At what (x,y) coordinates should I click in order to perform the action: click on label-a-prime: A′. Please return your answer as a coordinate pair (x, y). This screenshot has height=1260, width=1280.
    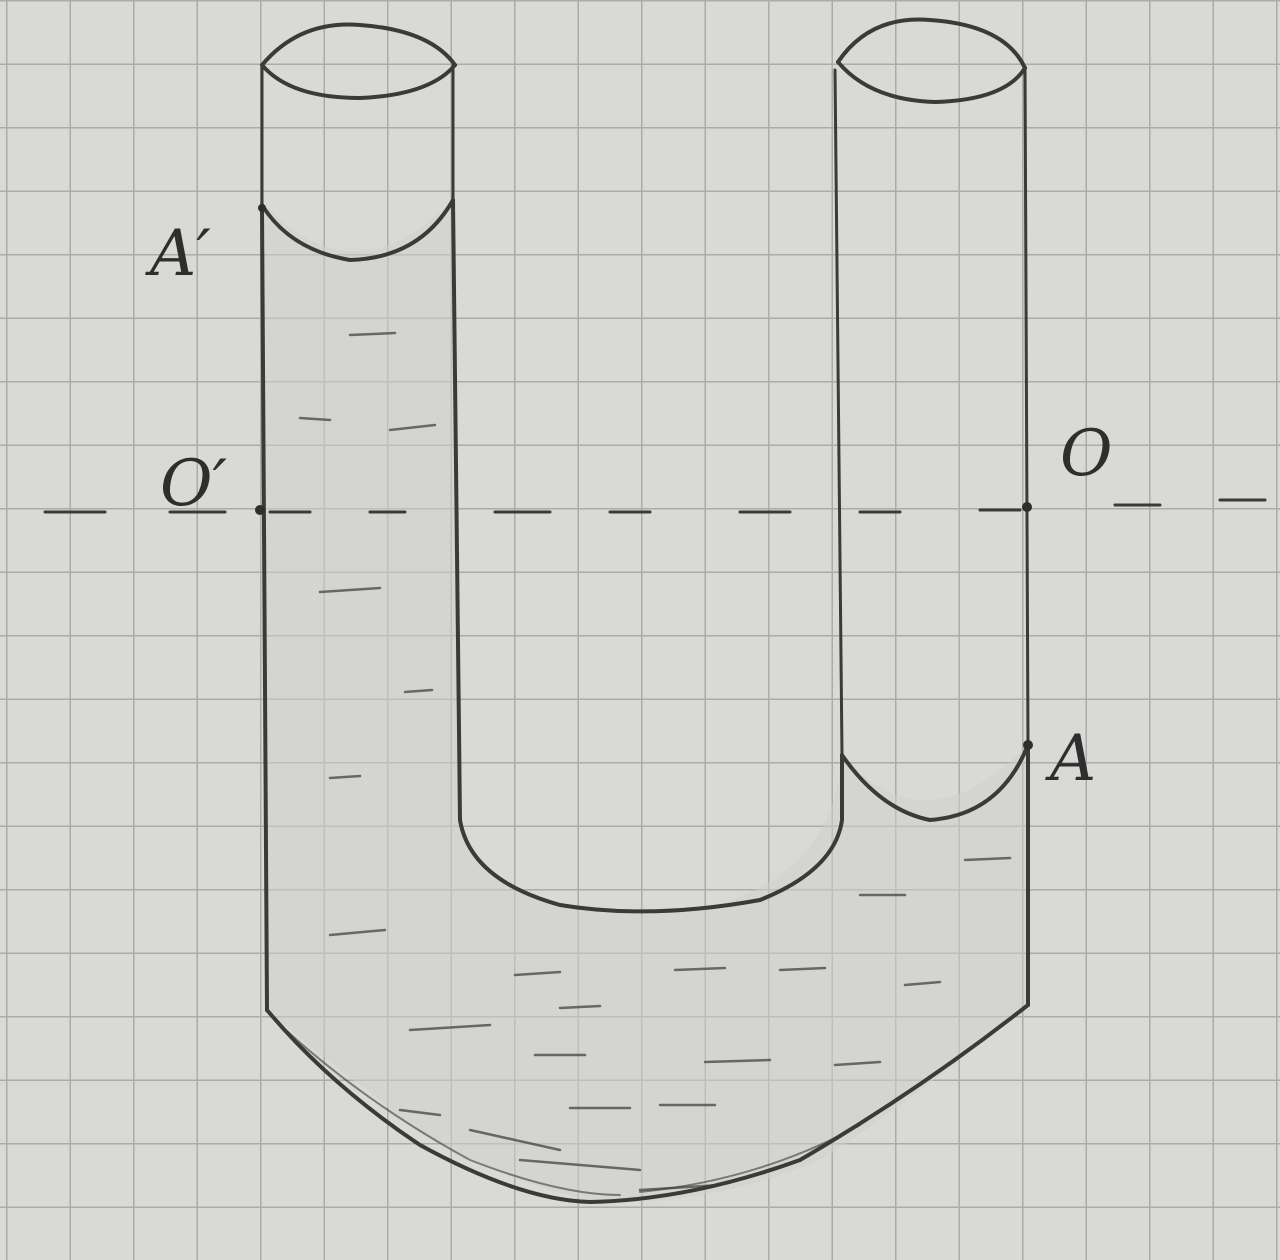
    Looking at the image, I should click on (178, 254).